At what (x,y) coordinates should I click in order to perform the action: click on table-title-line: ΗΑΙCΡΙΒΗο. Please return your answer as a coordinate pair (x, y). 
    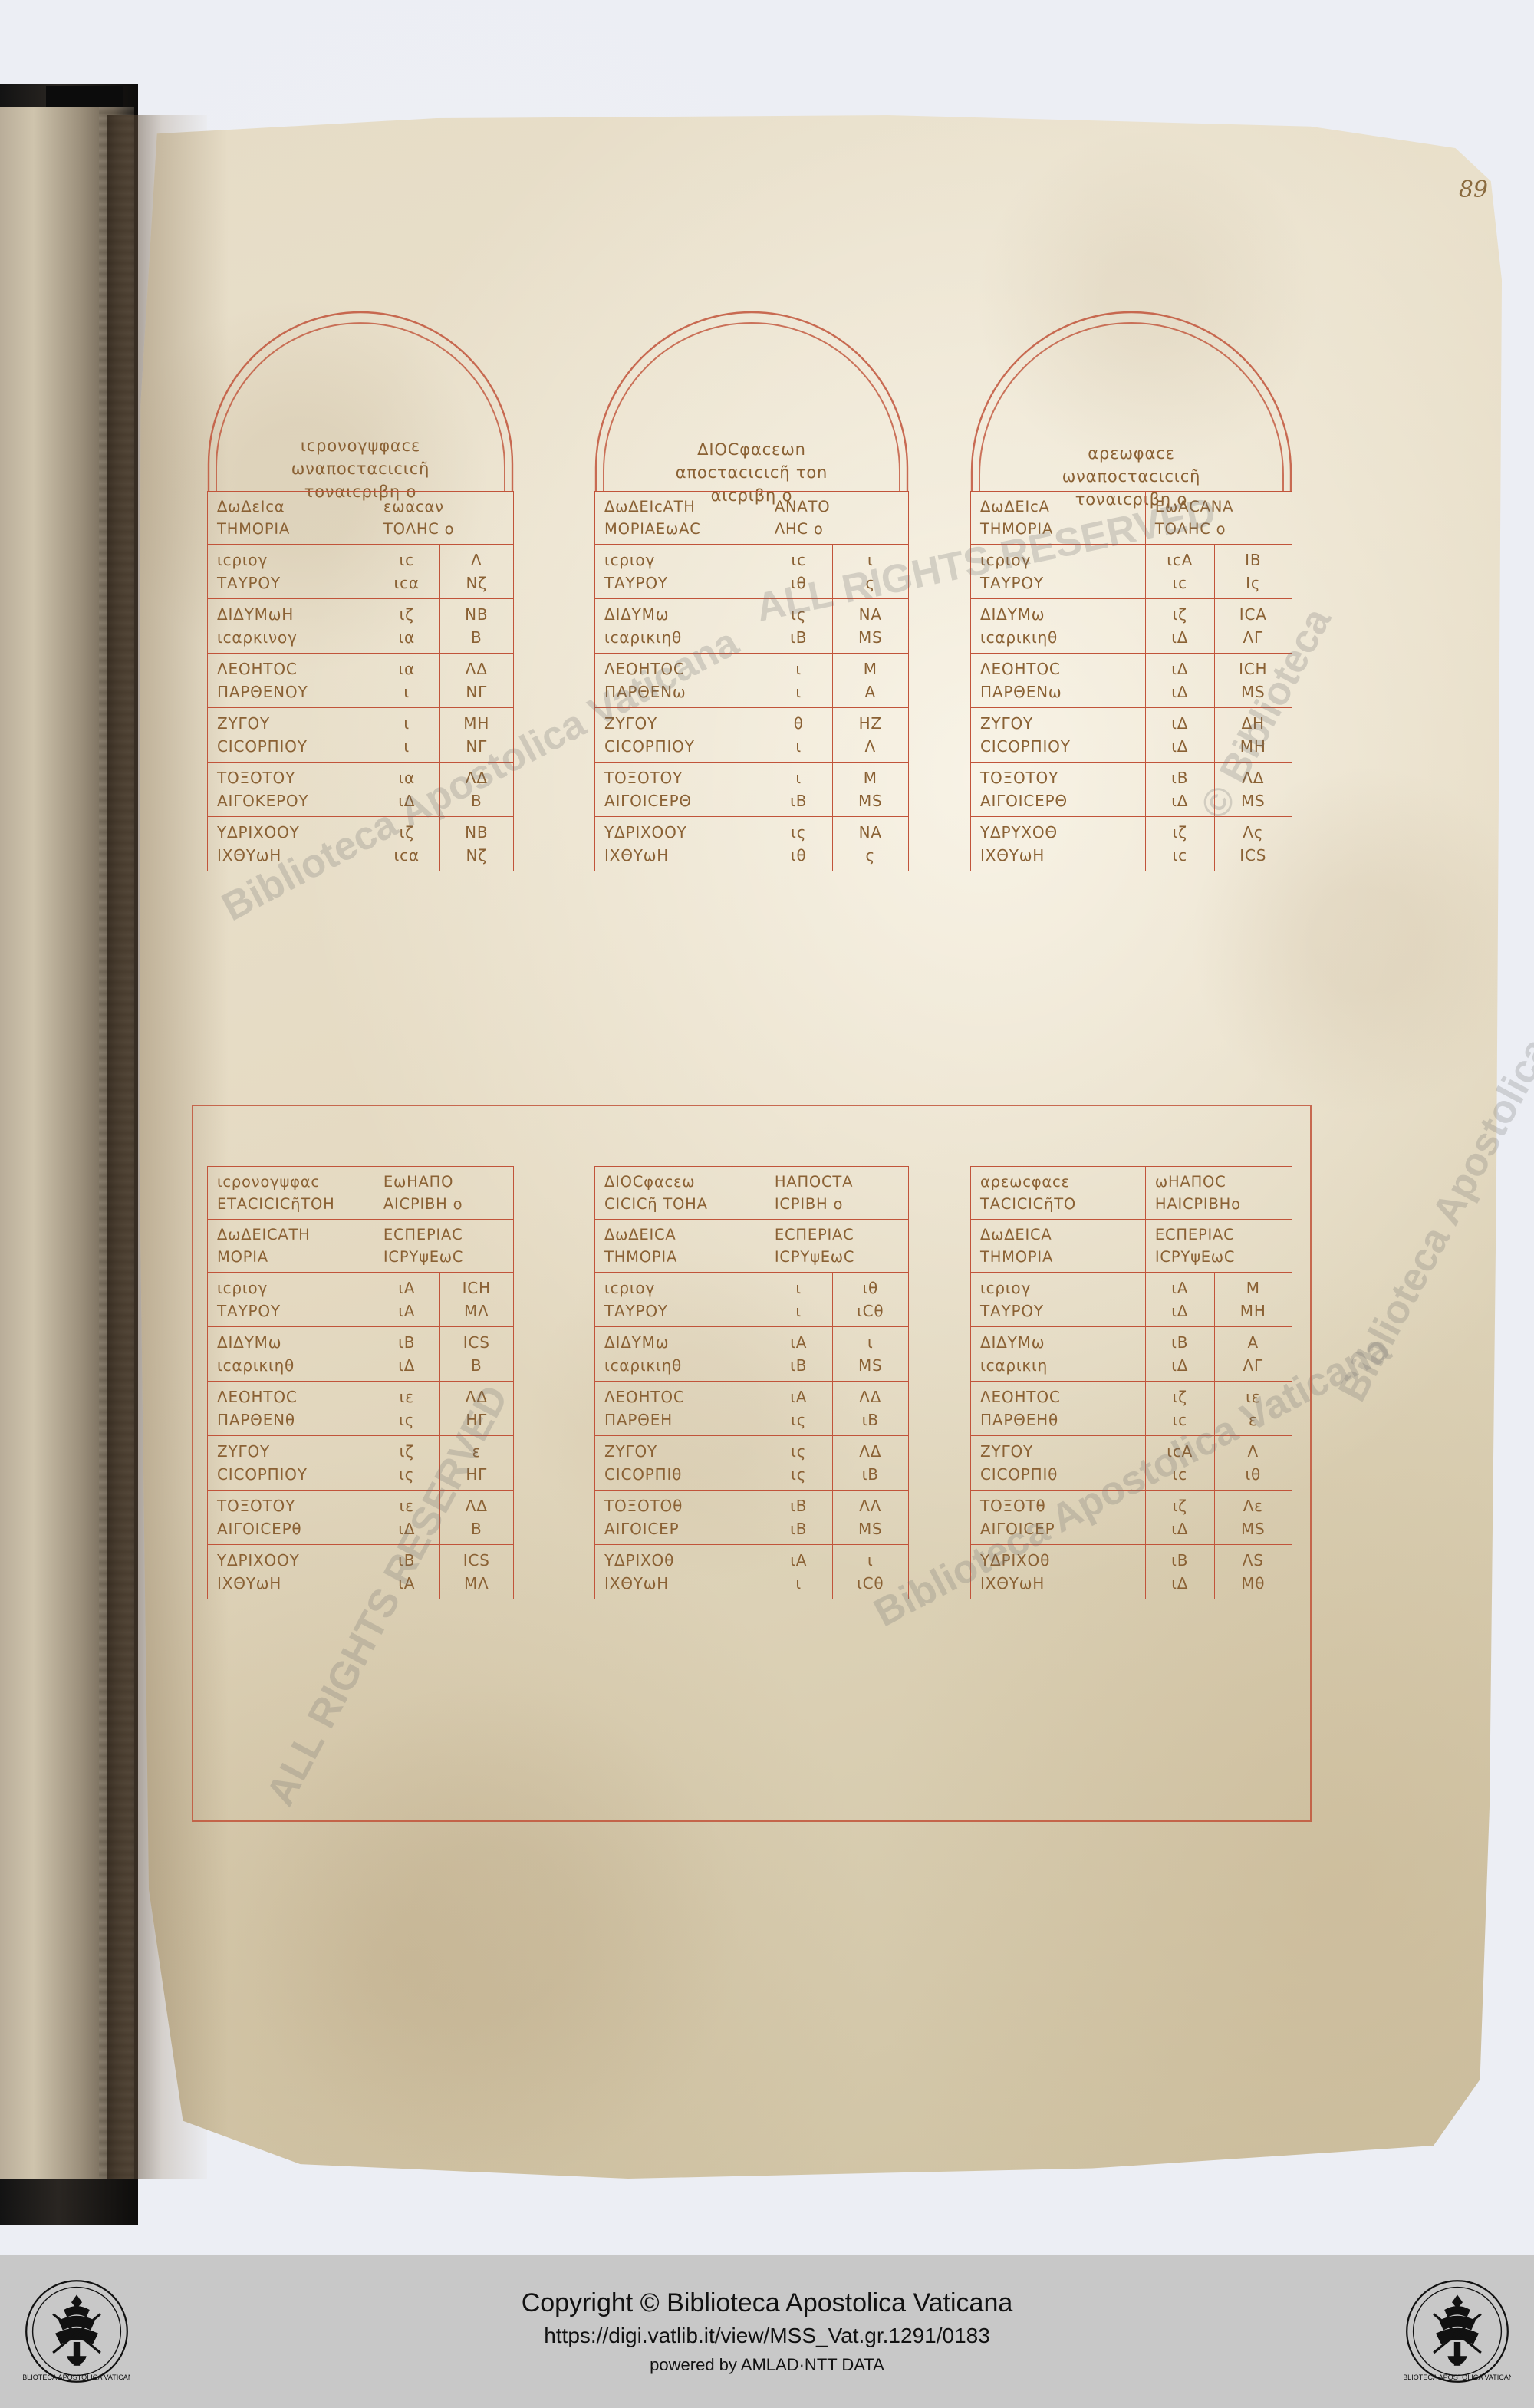
    Looking at the image, I should click on (1197, 1204).